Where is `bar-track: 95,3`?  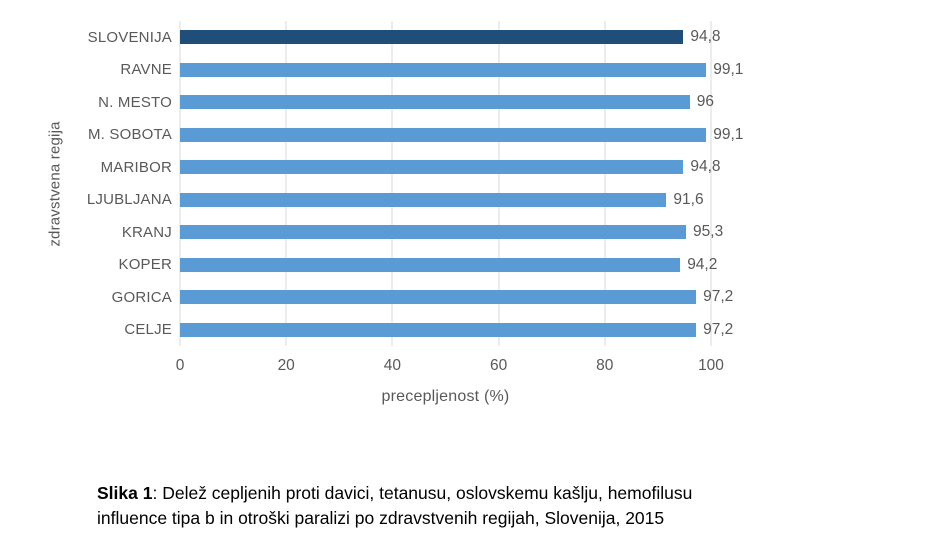
bar-track: 95,3 is located at coordinates (451, 232).